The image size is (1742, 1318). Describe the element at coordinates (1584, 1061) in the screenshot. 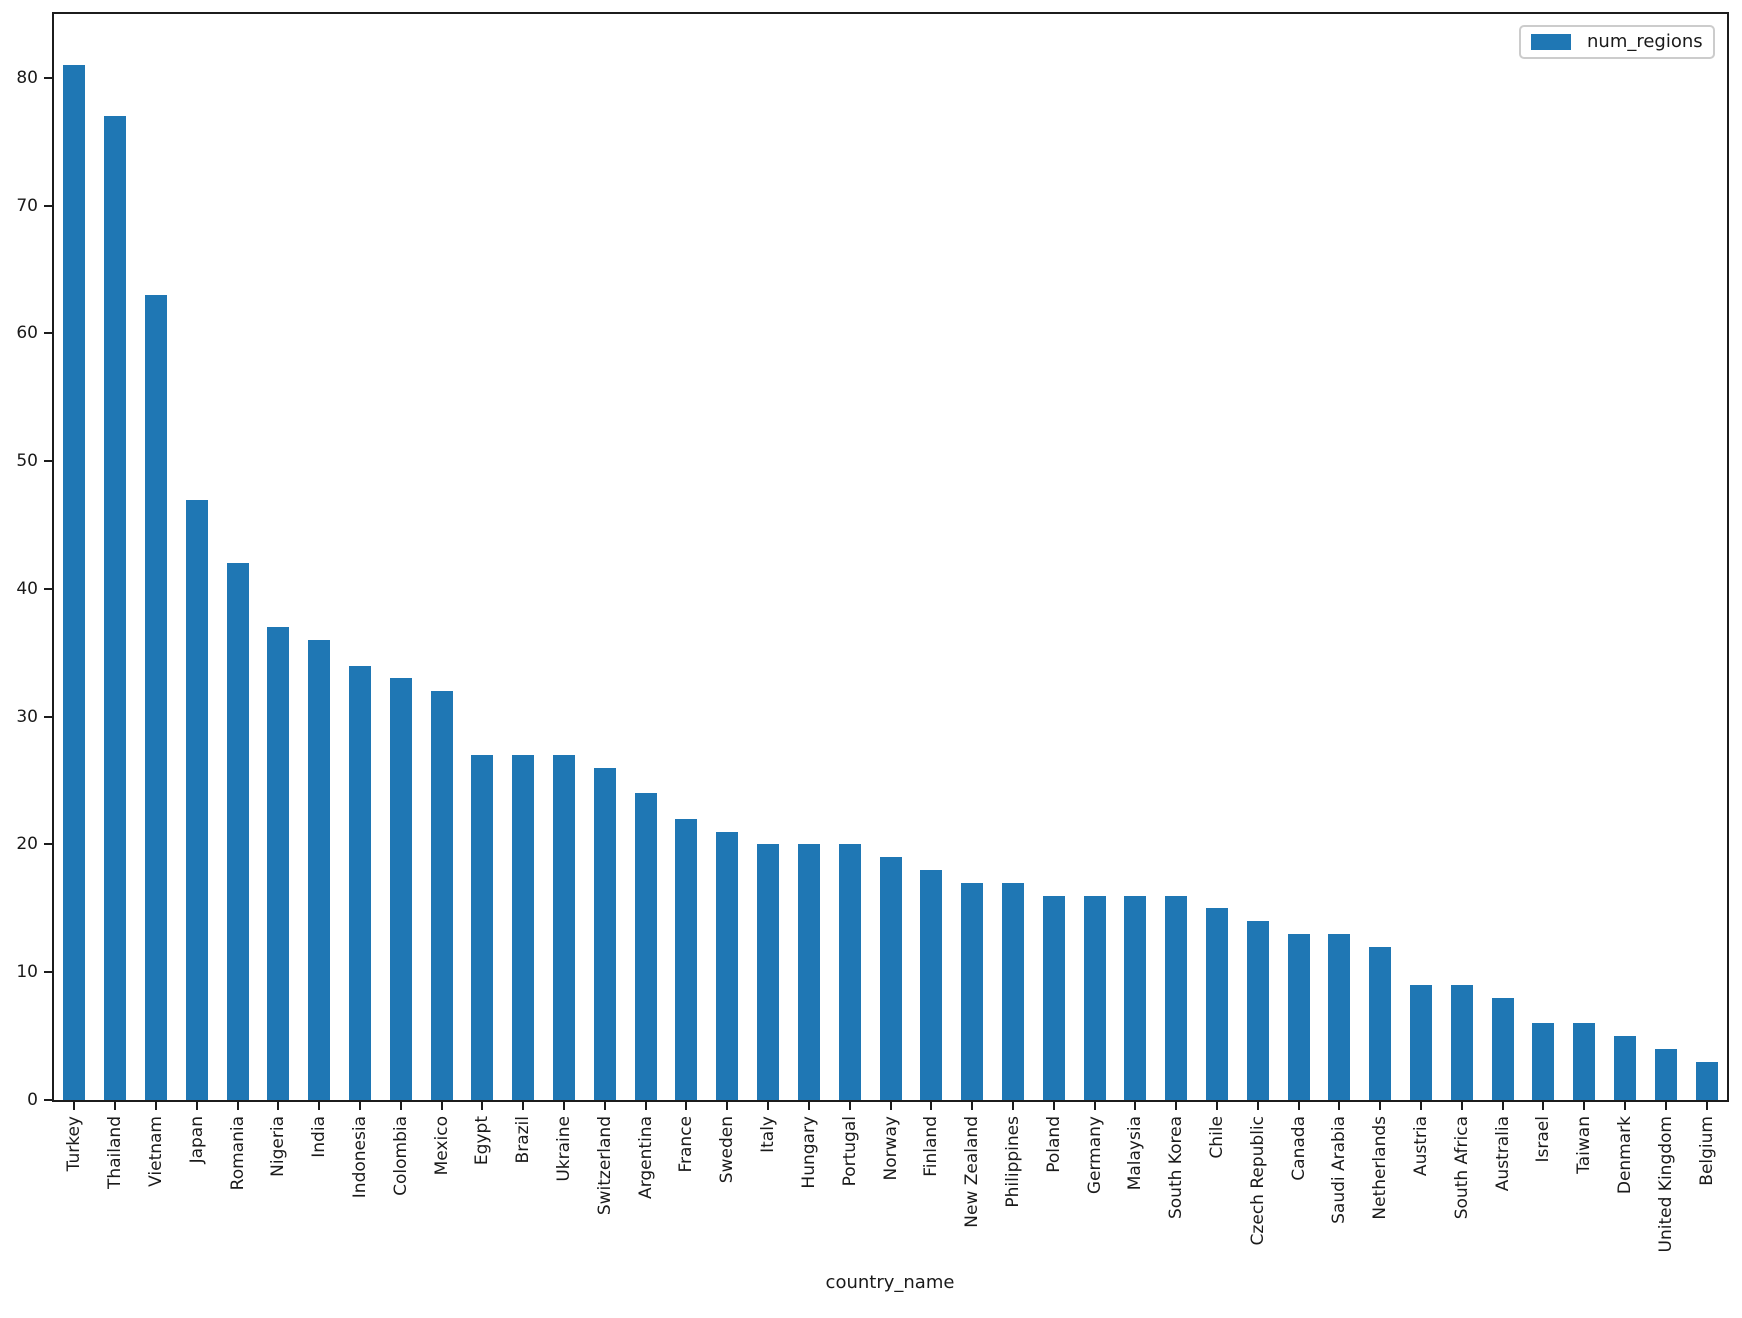

I see `bar-taiwan` at that location.